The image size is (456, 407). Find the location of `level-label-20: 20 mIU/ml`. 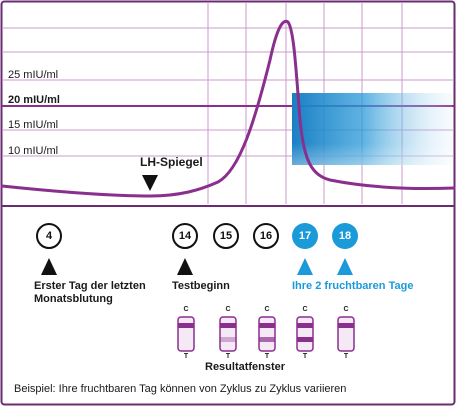

level-label-20: 20 mIU/ml is located at coordinates (34, 100).